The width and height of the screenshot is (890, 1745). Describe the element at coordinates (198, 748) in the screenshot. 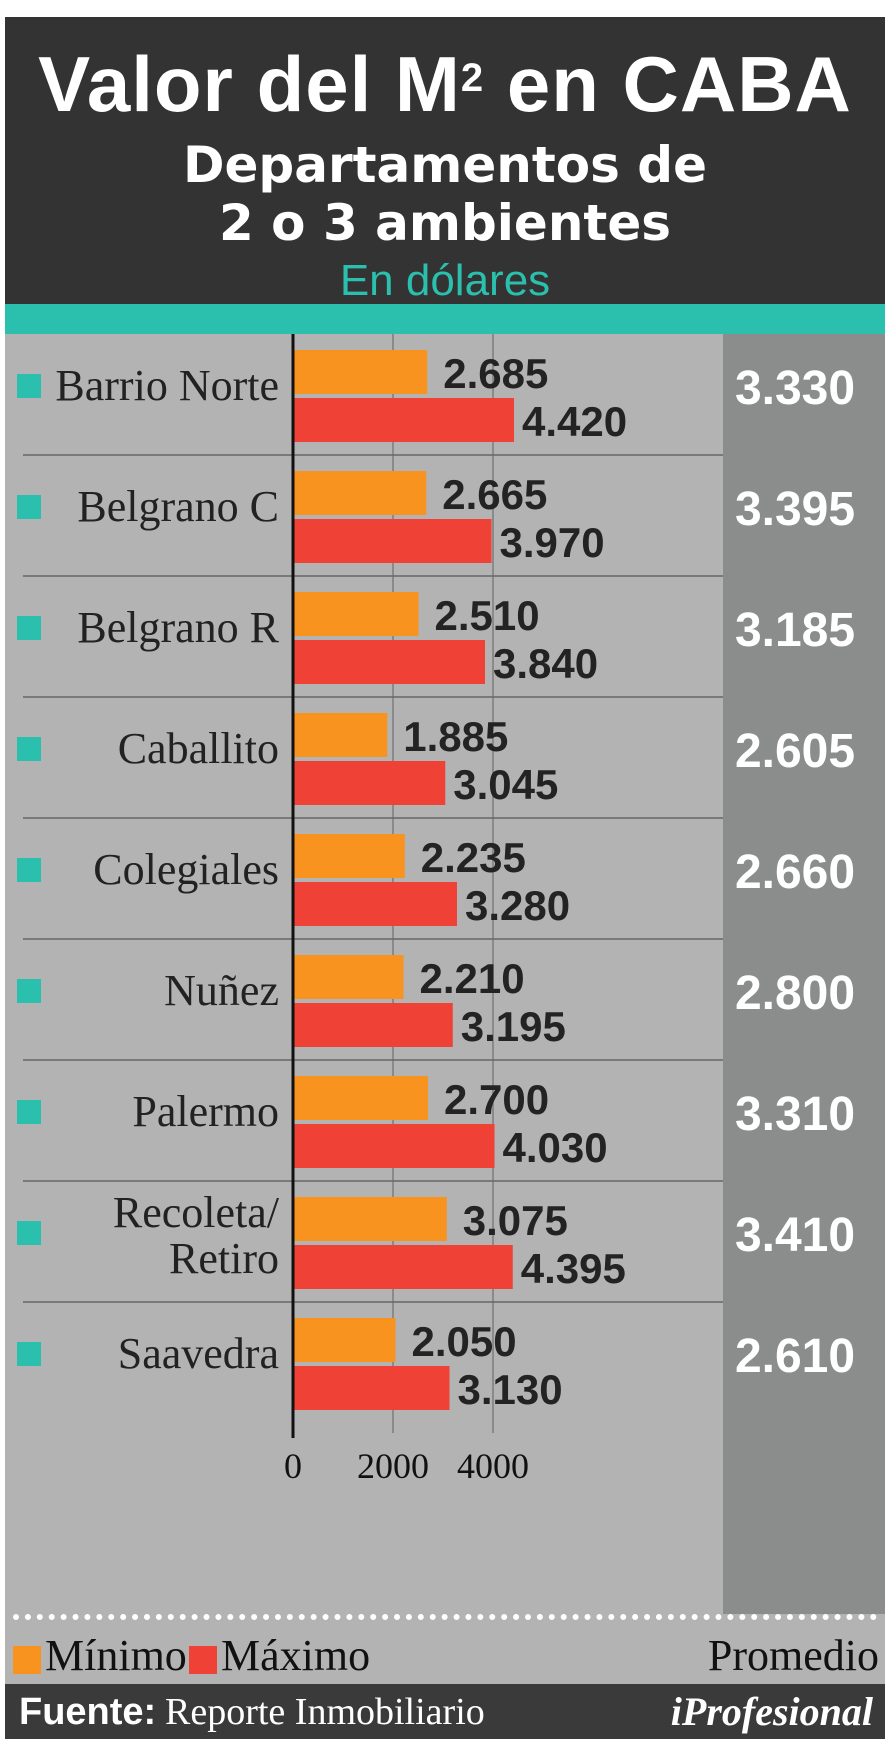

I see `category-label: Caballito` at that location.